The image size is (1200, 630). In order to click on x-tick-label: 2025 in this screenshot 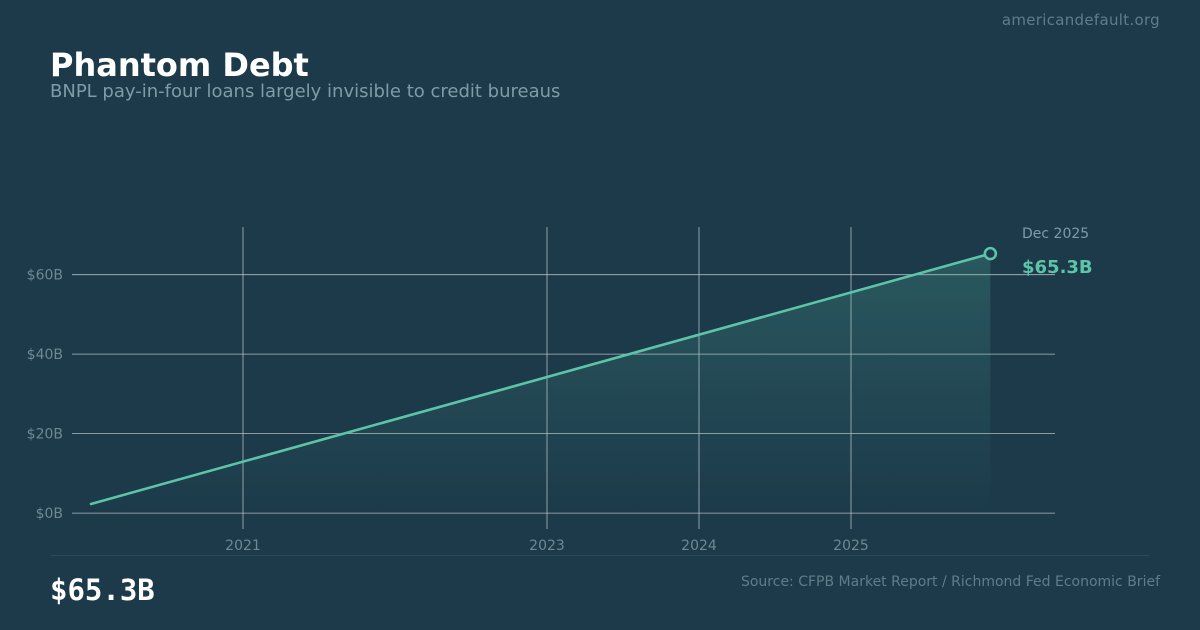, I will do `click(851, 546)`.